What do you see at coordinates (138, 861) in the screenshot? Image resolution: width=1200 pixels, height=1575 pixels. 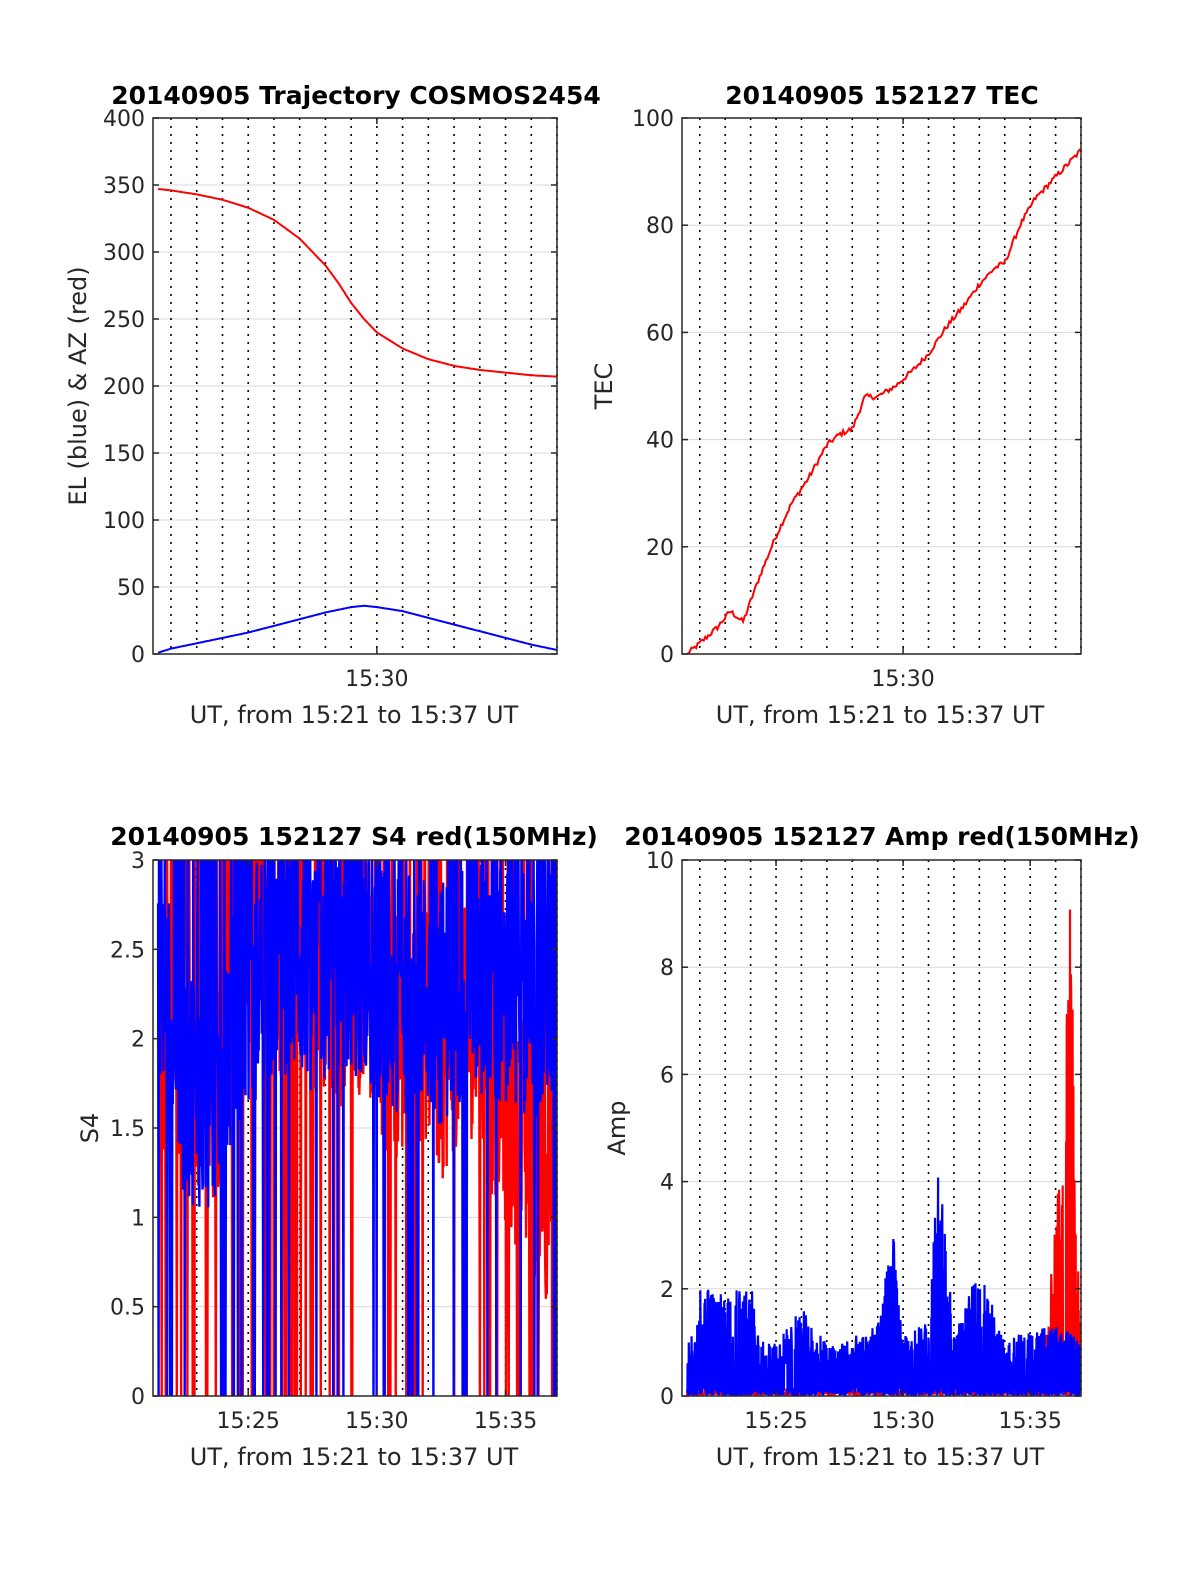 I see `y-tick-label: 3` at bounding box center [138, 861].